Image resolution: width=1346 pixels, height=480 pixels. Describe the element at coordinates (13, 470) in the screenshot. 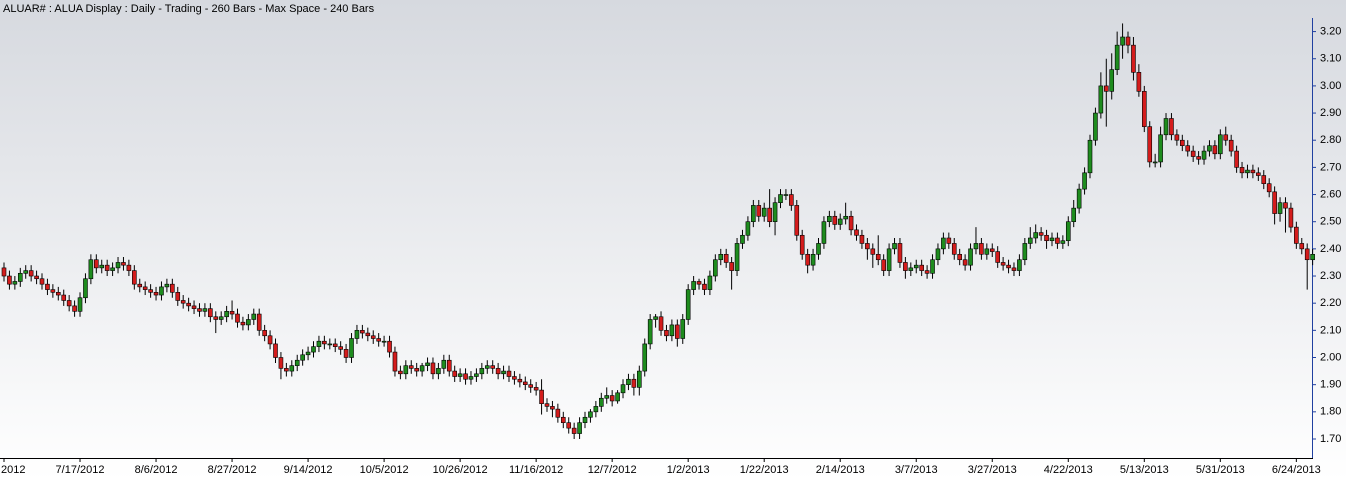

I see `x-tick-label: 2012` at that location.